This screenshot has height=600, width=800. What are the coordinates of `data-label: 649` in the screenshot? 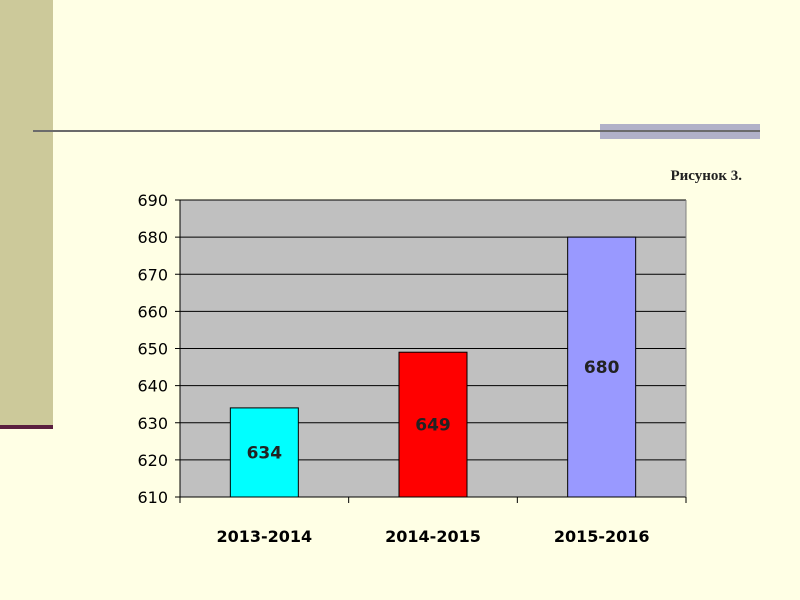 It's located at (433, 426).